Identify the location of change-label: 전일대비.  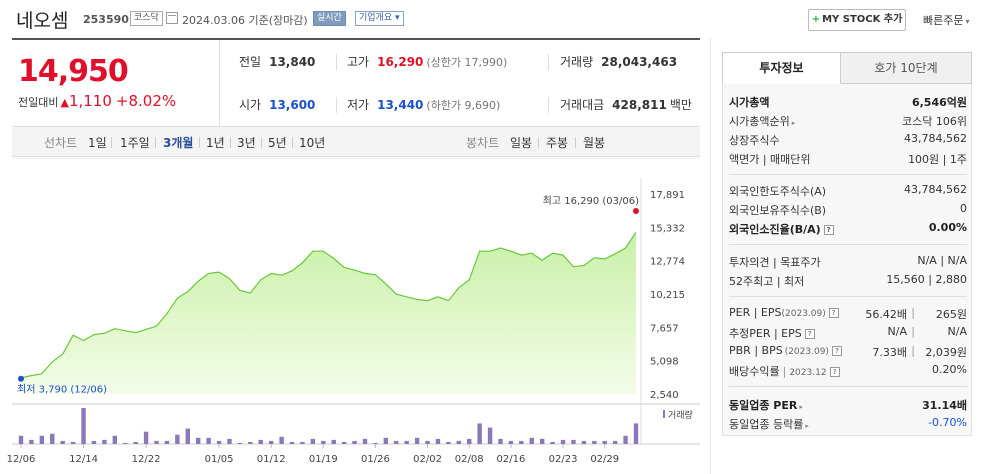
(38, 102).